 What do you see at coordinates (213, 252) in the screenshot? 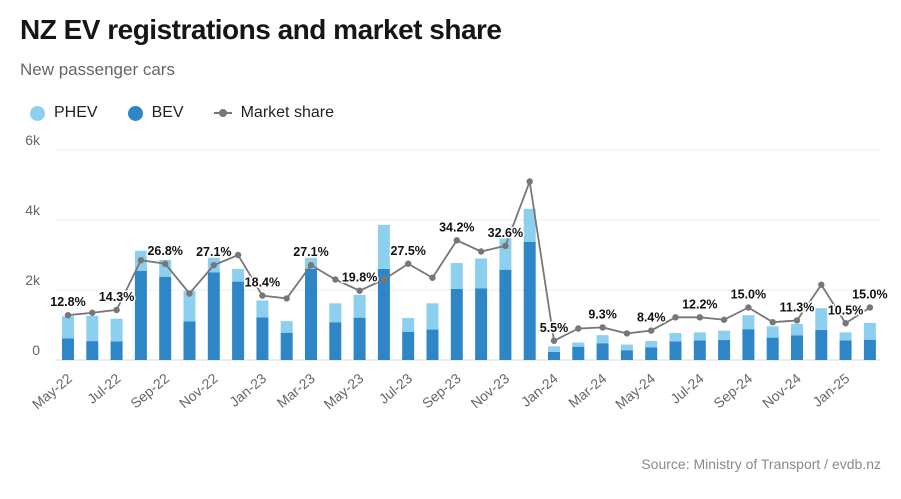
I see `share-data-label: 27.1%` at bounding box center [213, 252].